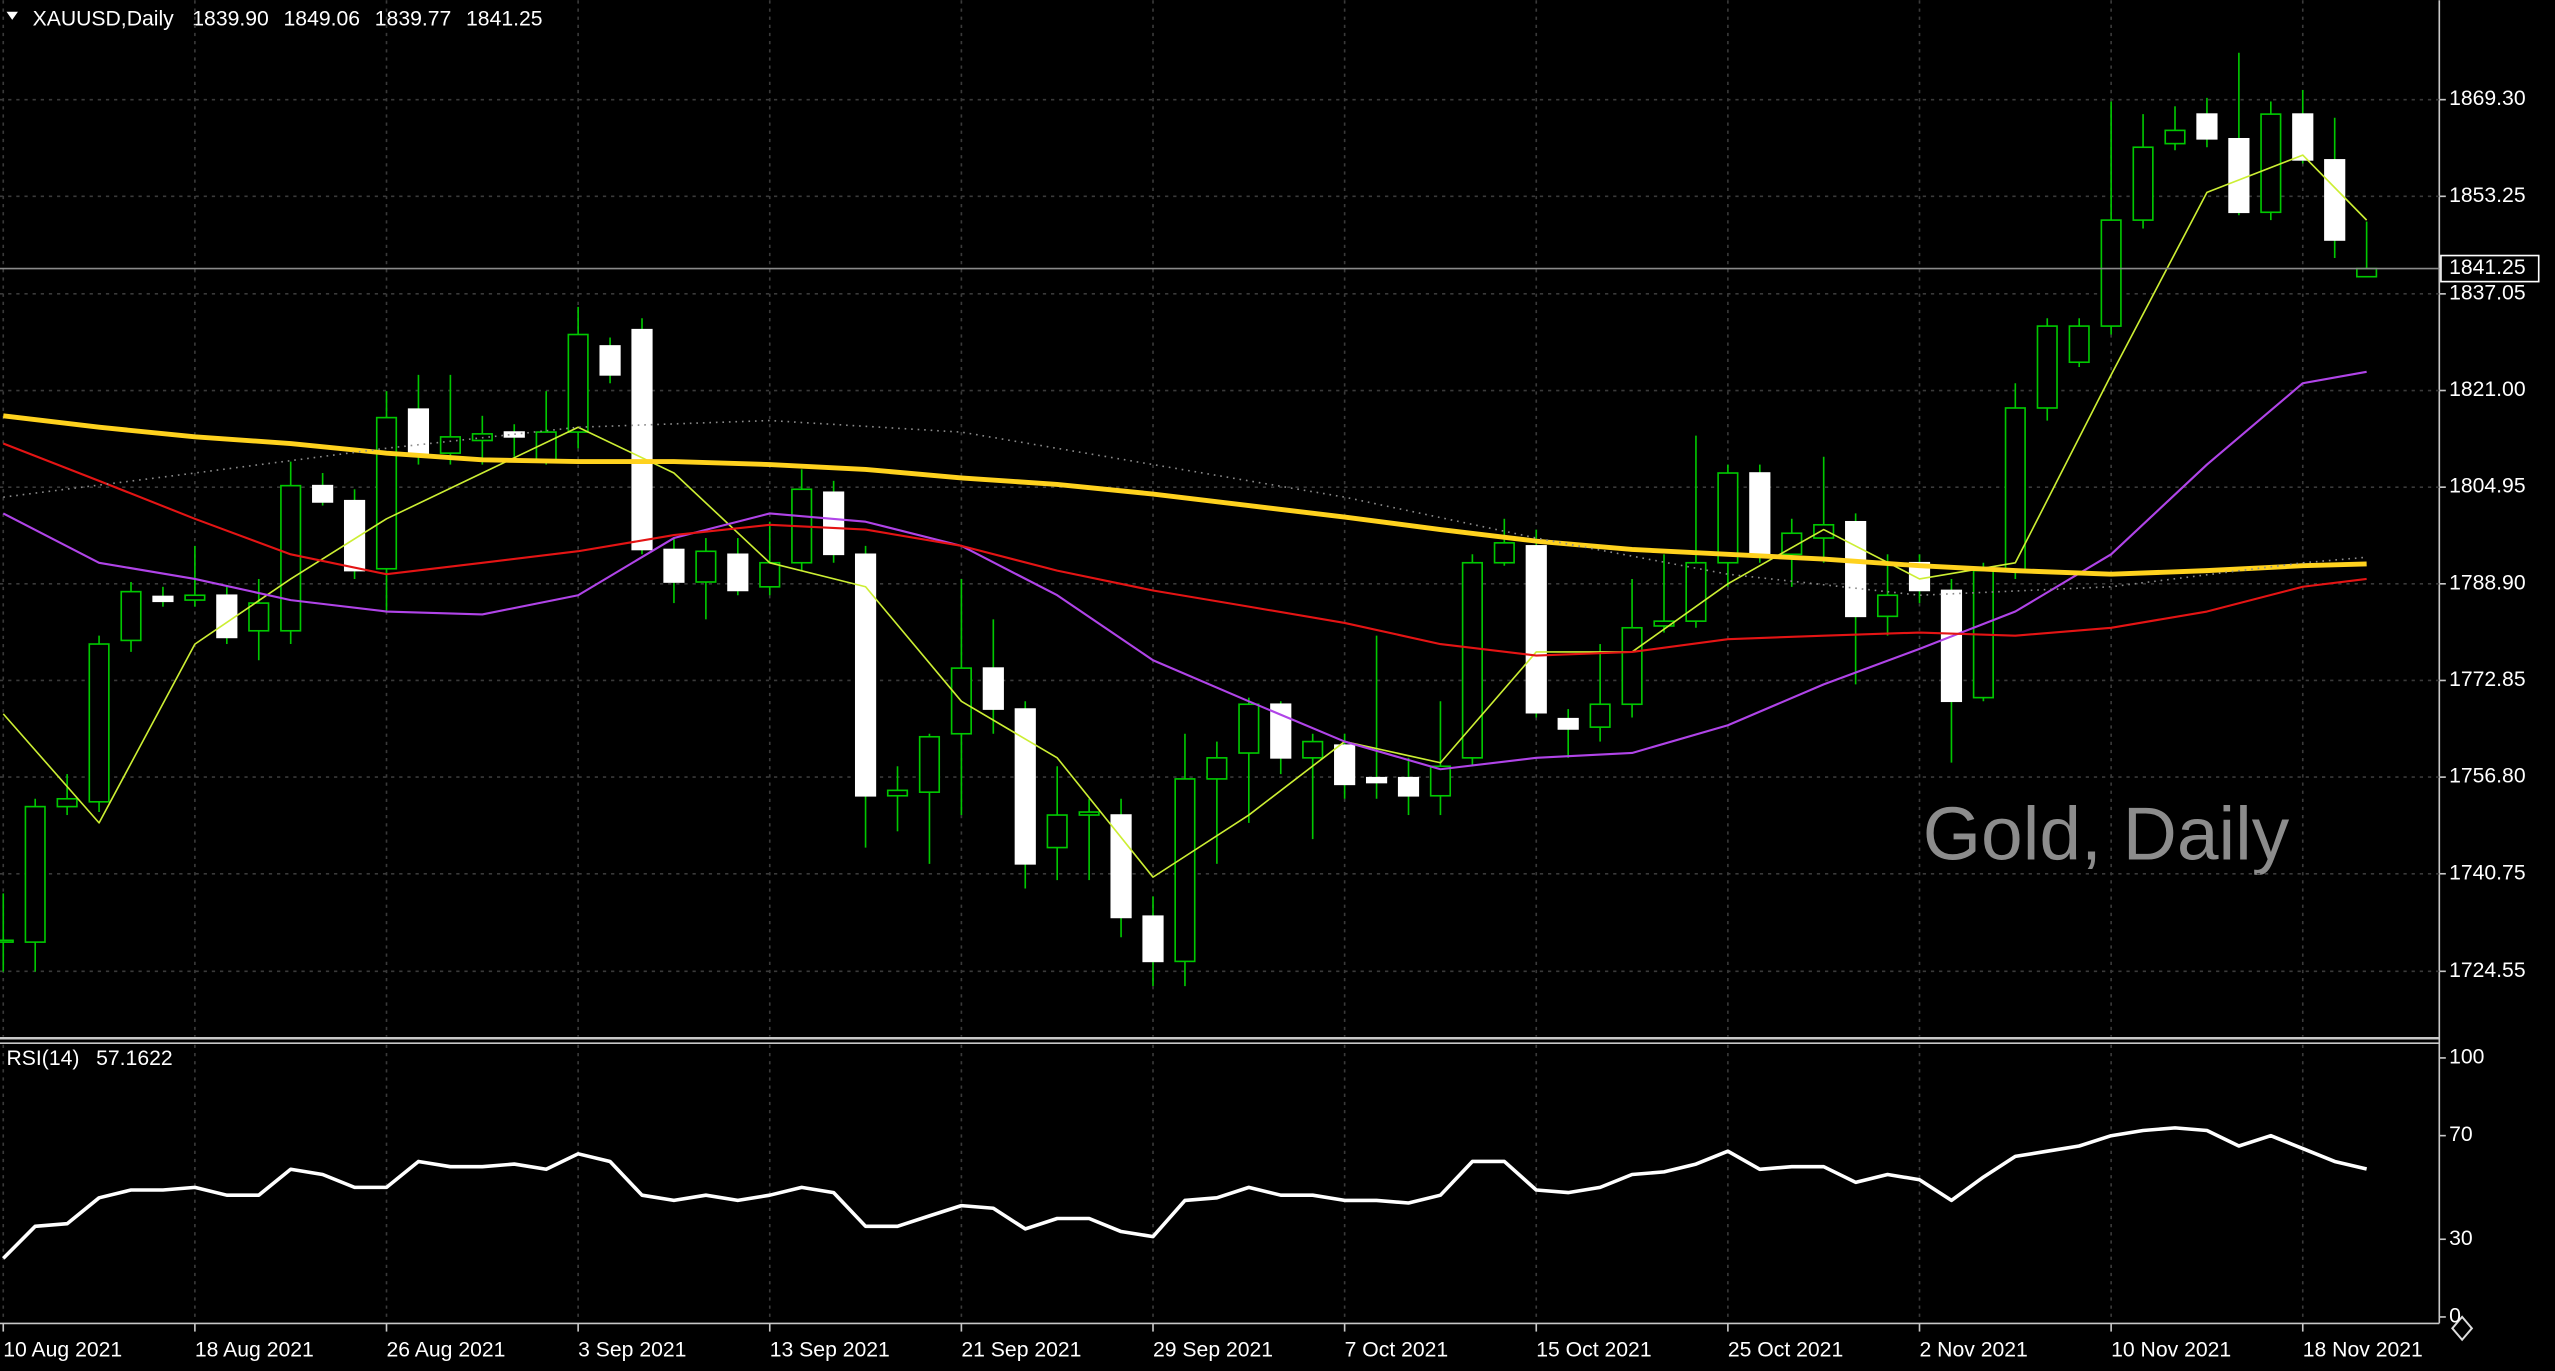 The height and width of the screenshot is (1371, 2555). What do you see at coordinates (2487, 292) in the screenshot?
I see `y-tick-label: 1837.05` at bounding box center [2487, 292].